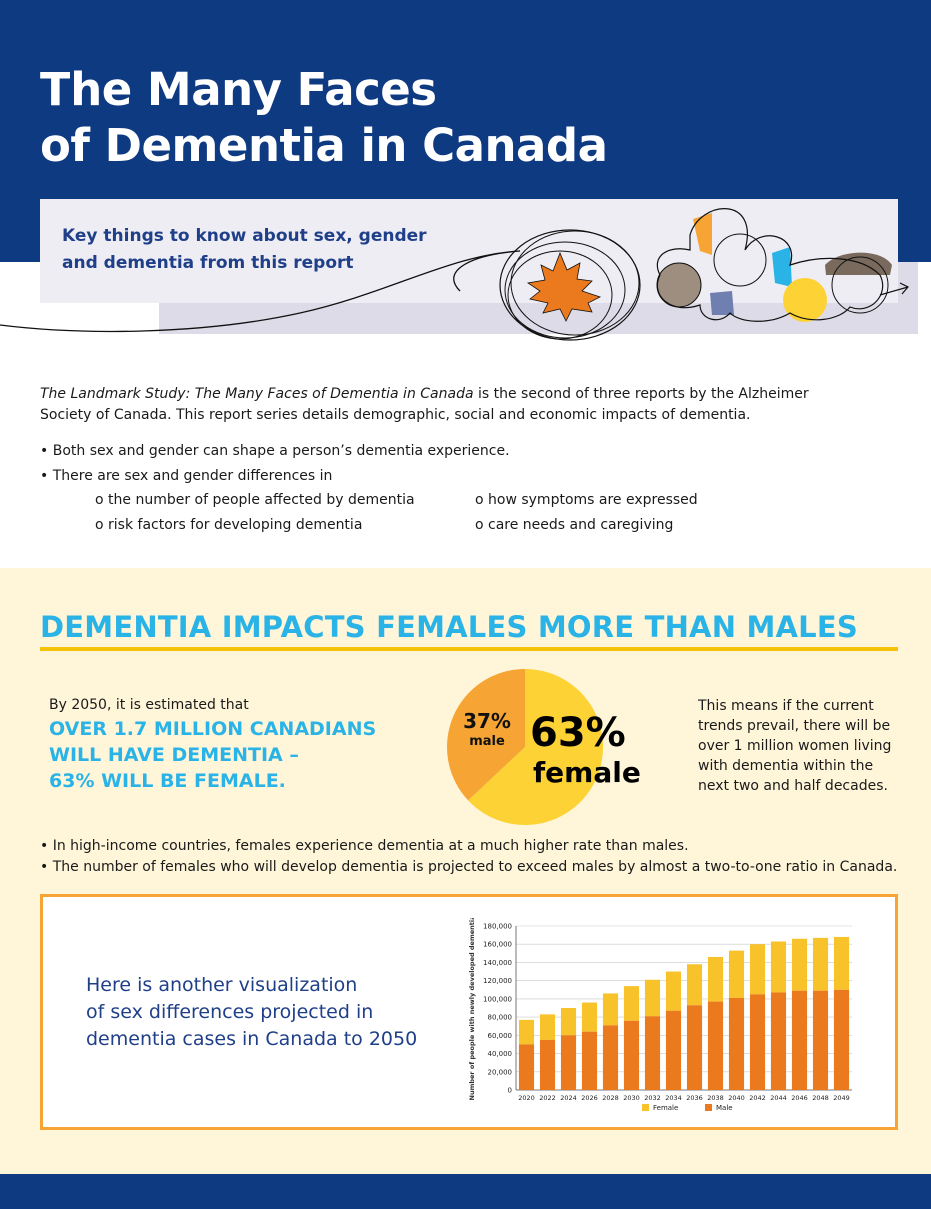 This screenshot has height=1209, width=931. I want to click on x-tick-label: 2042, so click(757, 1098).